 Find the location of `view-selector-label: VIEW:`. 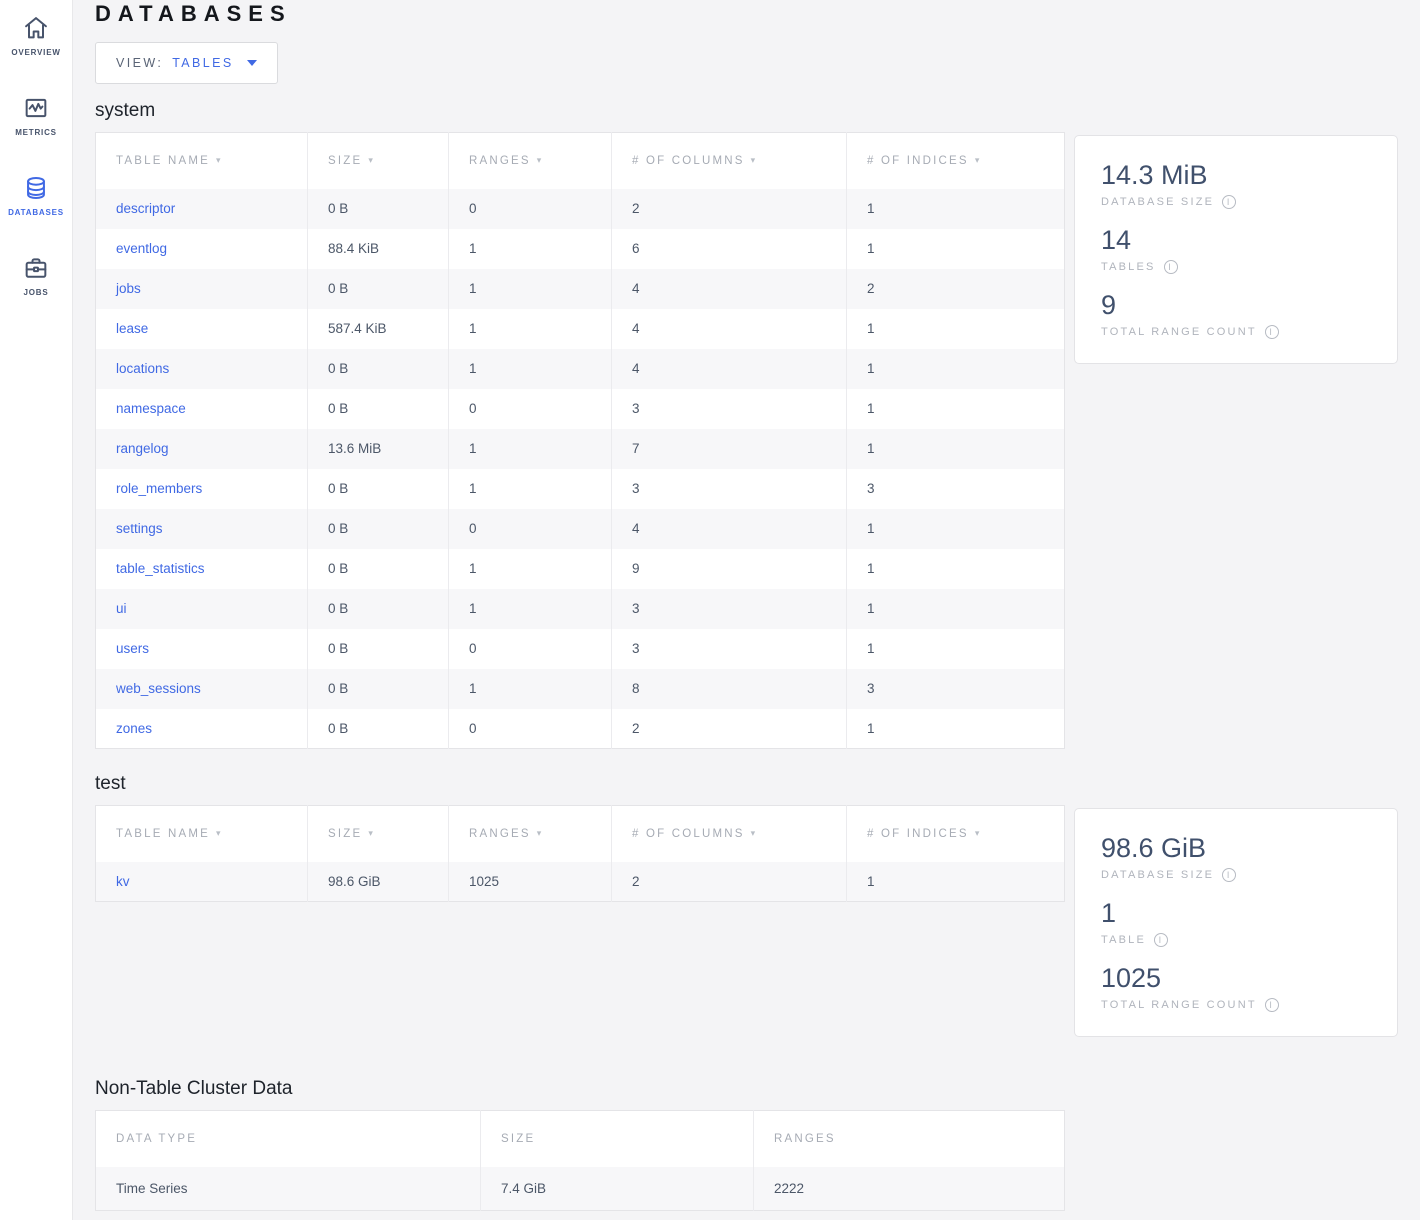

view-selector-label: VIEW: is located at coordinates (140, 63).